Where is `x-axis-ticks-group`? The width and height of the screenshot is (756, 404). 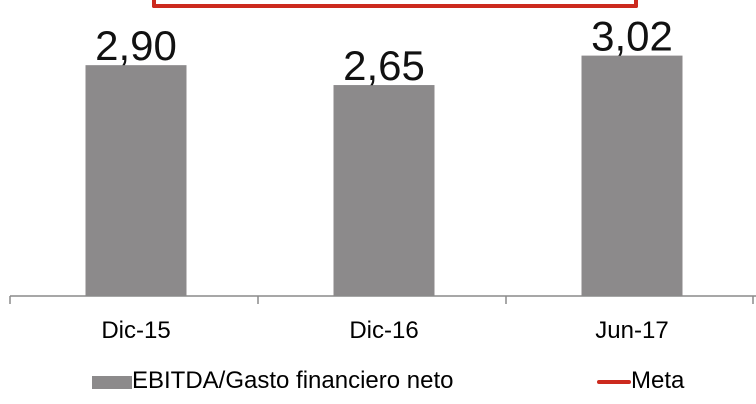
x-axis-ticks-group is located at coordinates (381, 300).